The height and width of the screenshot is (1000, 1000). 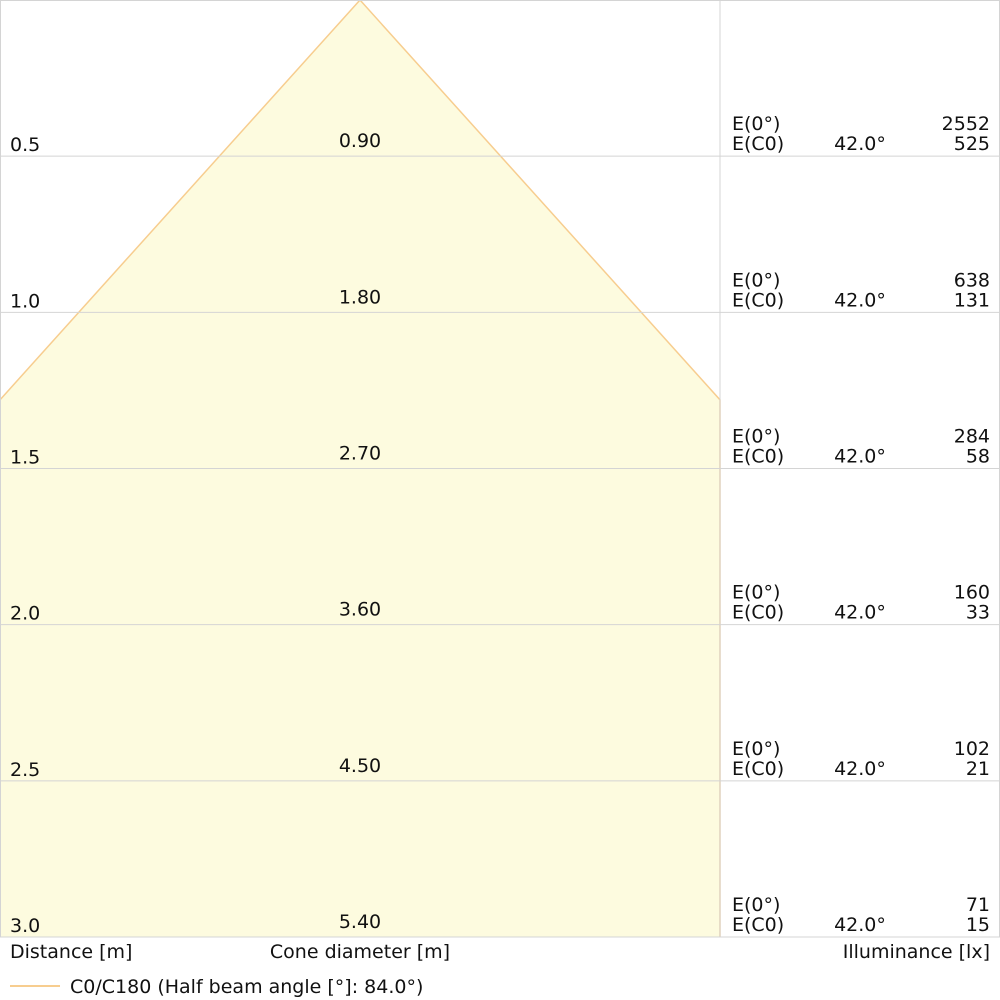 I want to click on diameter-label: 1.80, so click(x=360, y=297).